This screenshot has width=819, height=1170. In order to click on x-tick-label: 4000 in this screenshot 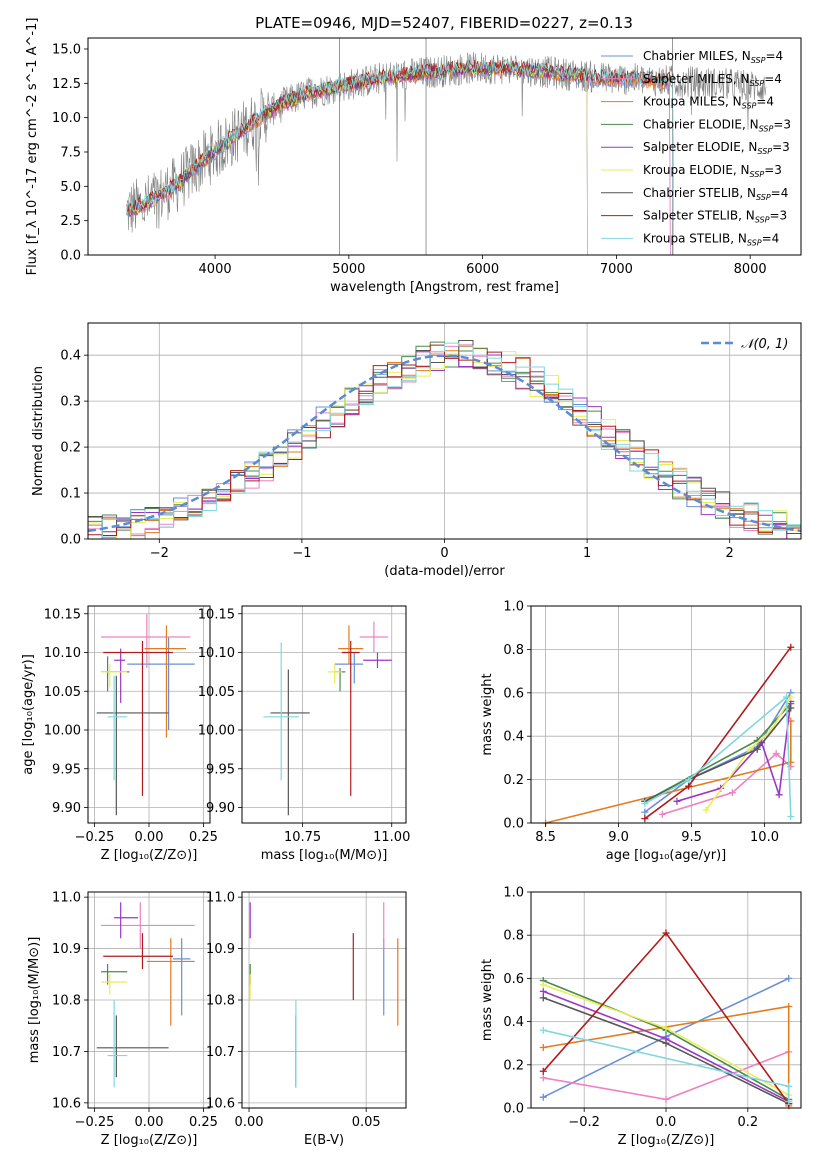, I will do `click(215, 269)`.